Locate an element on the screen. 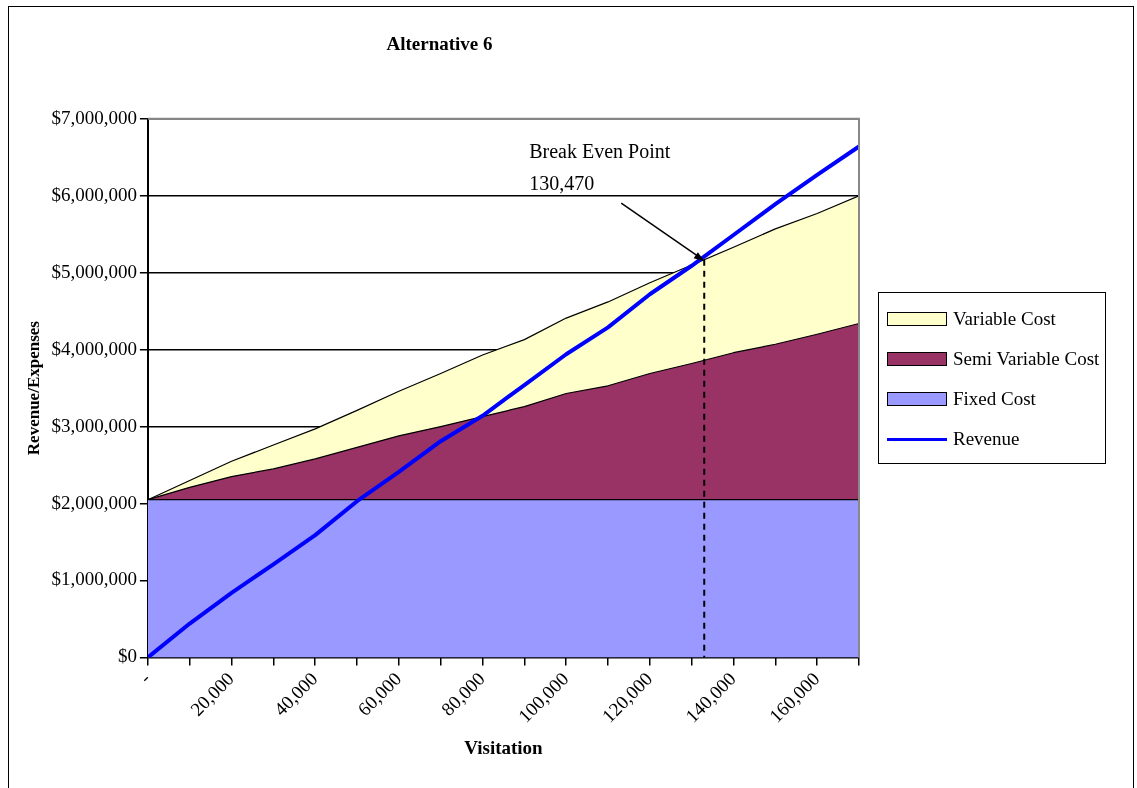  x-axis-title: Visitation is located at coordinates (504, 747).